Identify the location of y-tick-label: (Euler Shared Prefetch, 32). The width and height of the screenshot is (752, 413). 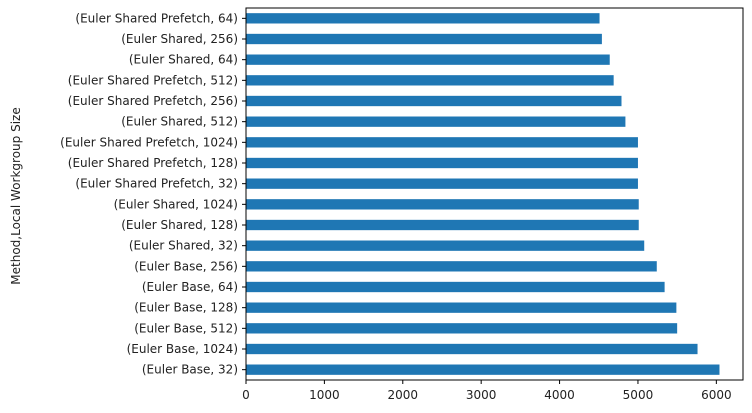
(156, 184).